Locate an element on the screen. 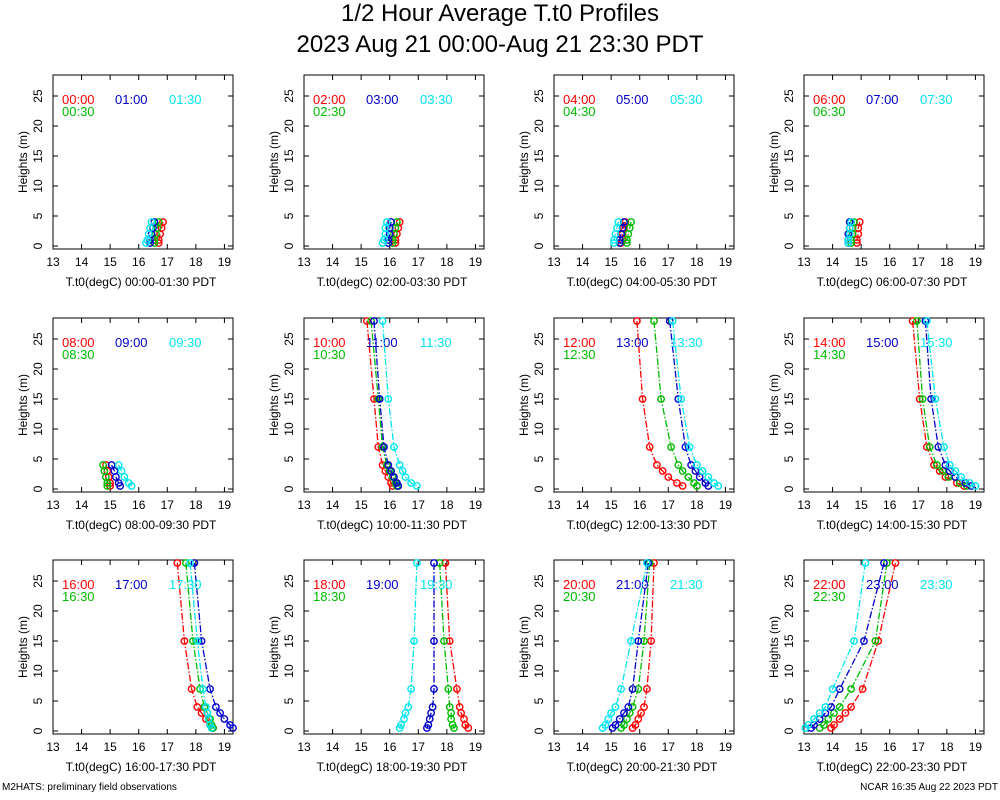 The height and width of the screenshot is (800, 1000). legend-label: 16:00 is located at coordinates (78, 584).